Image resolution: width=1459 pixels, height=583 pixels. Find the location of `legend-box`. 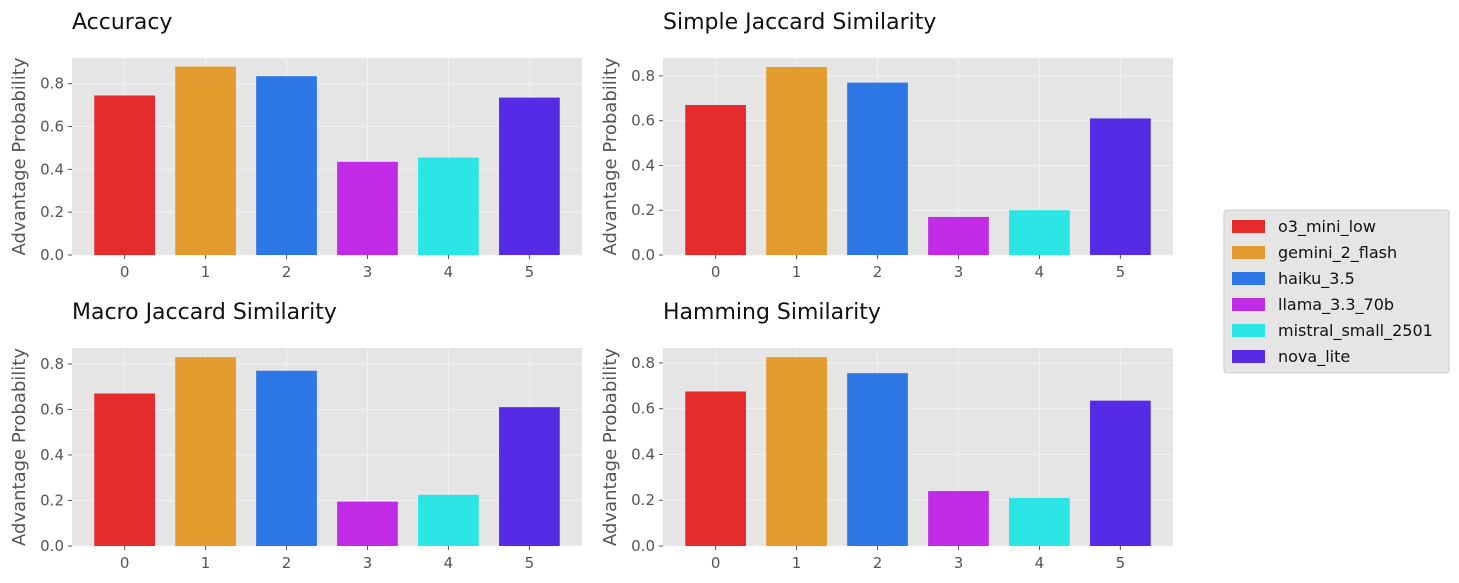

legend-box is located at coordinates (1336, 291).